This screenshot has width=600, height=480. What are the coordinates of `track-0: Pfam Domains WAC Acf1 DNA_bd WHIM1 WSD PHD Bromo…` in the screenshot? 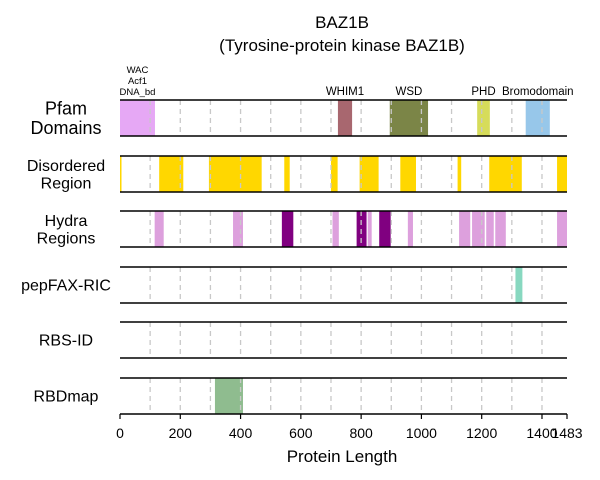 It's located at (301, 101).